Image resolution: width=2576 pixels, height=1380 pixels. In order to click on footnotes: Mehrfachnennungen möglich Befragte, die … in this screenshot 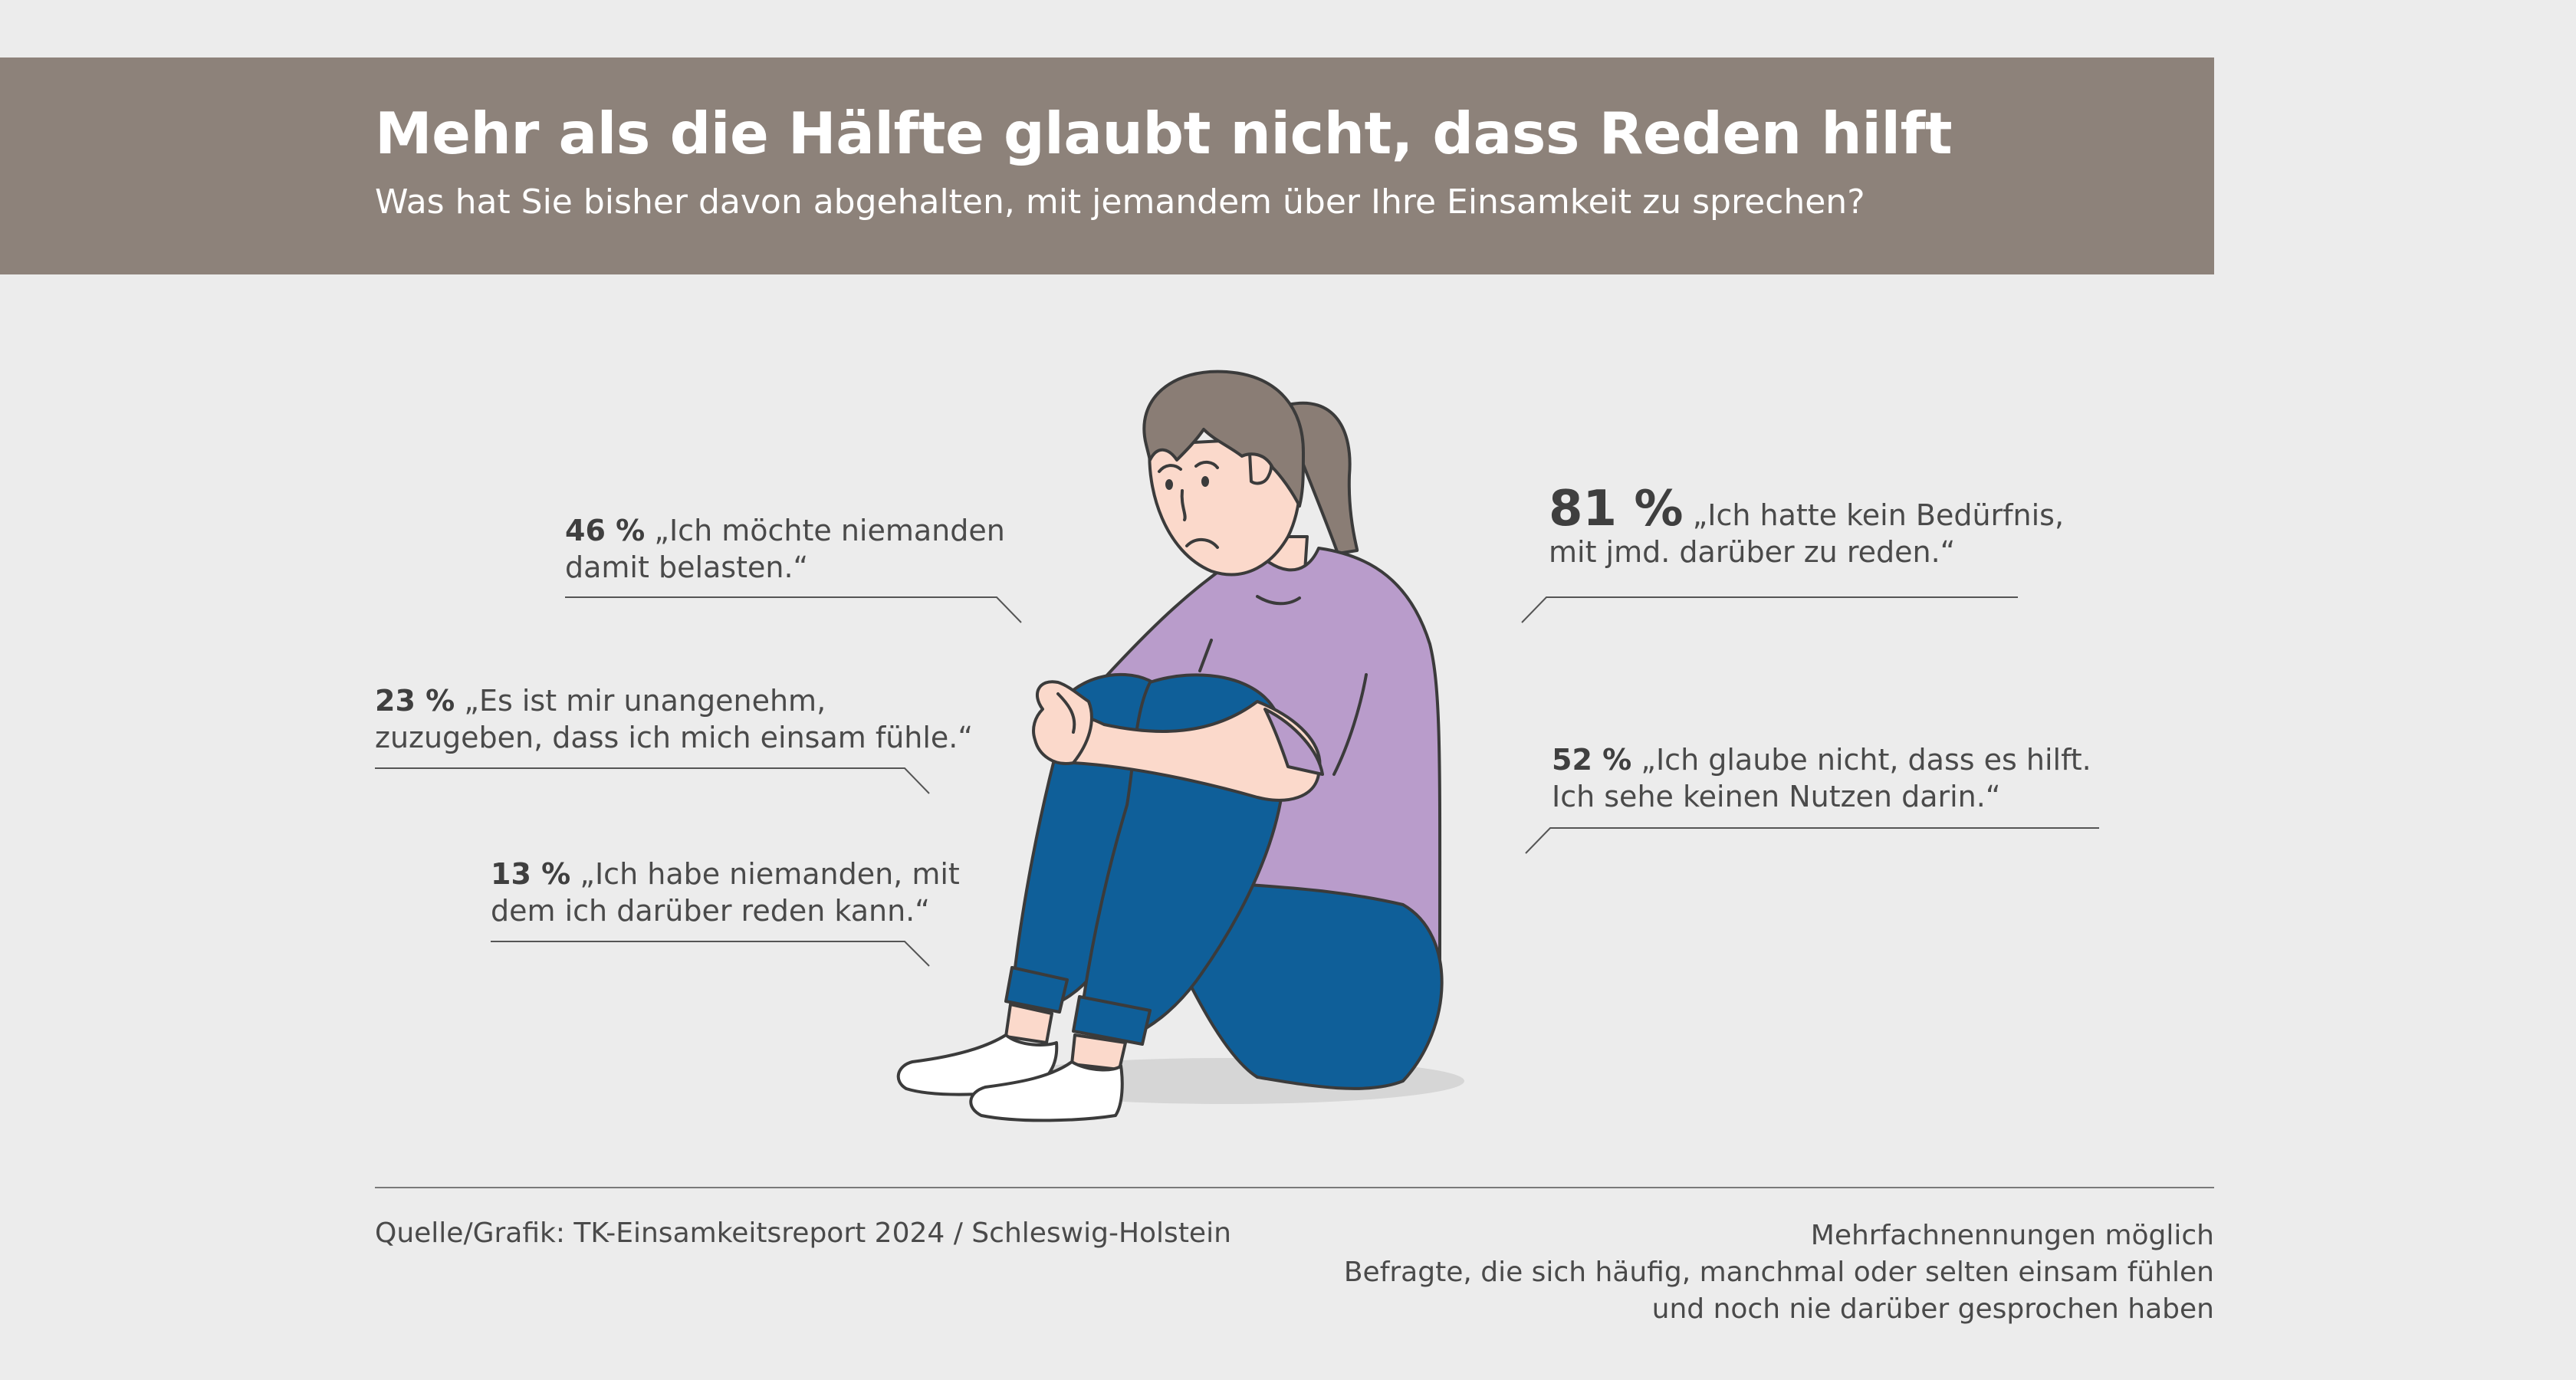, I will do `click(1779, 1273)`.